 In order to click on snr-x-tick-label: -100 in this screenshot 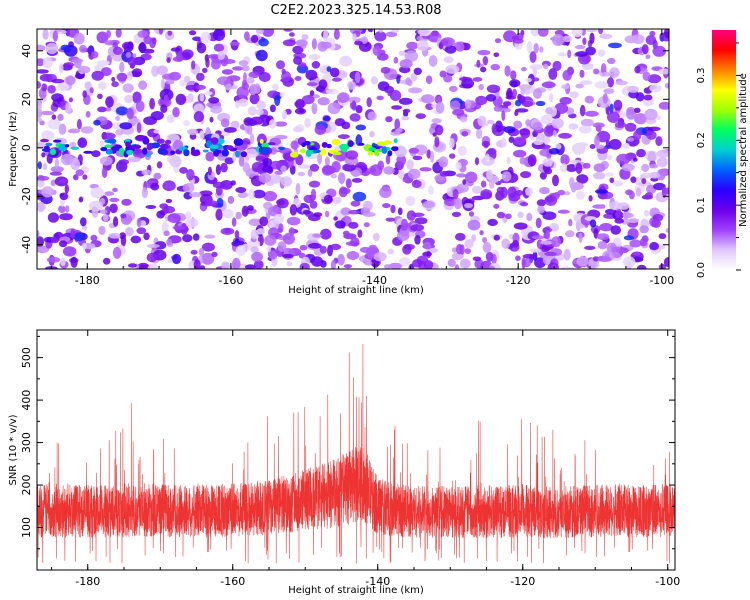, I will do `click(667, 581)`.